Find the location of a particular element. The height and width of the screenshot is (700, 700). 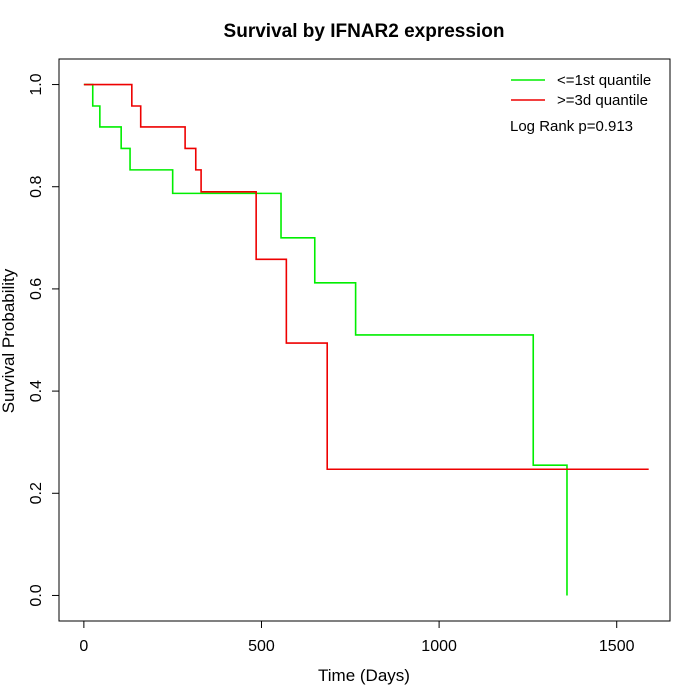

log-rank-annotation: Log Rank p=0.913 is located at coordinates (571, 126).